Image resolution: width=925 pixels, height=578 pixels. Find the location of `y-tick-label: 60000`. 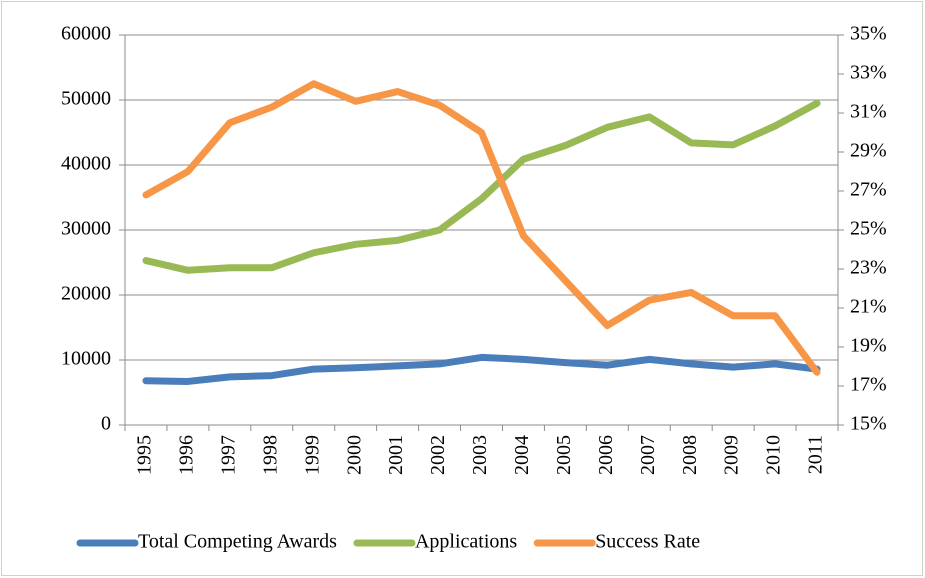

y-tick-label: 60000 is located at coordinates (86, 34).